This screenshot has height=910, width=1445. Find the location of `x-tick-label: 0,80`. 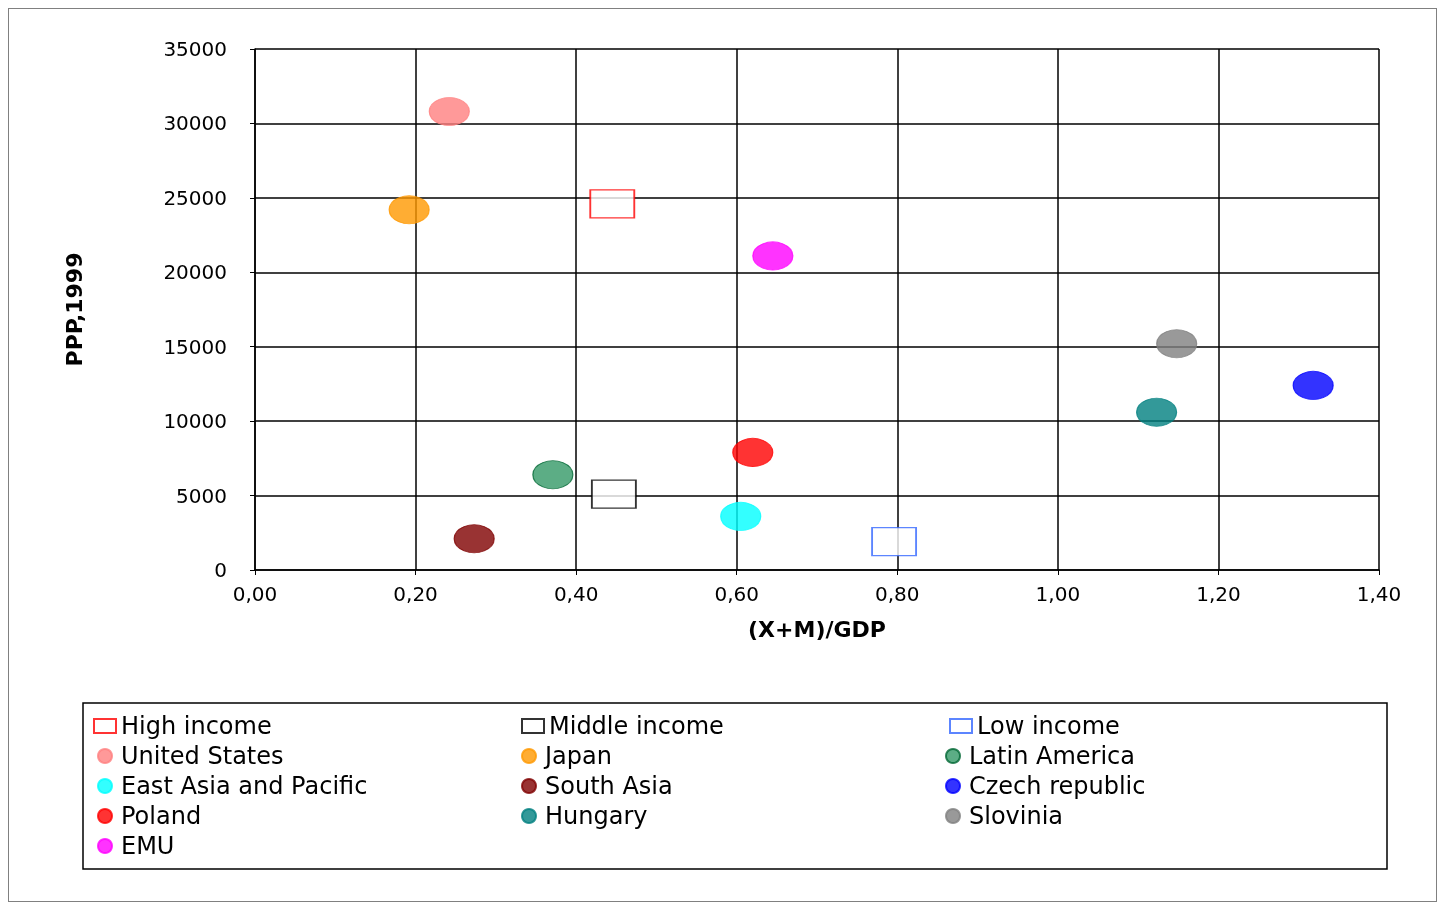

x-tick-label: 0,80 is located at coordinates (897, 594).